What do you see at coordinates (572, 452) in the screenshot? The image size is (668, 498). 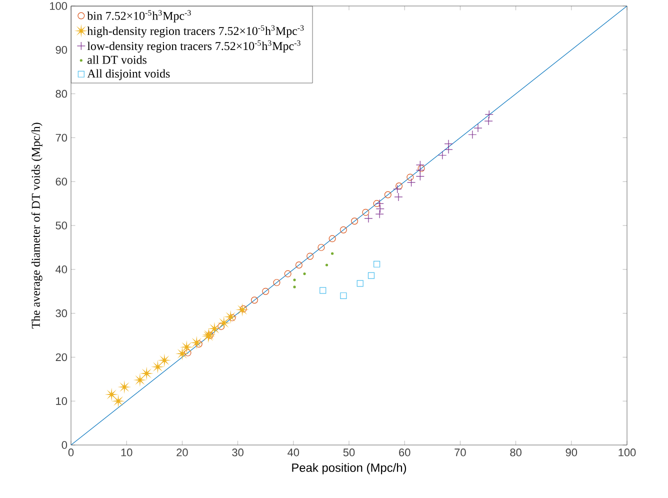 I see `x-tick-label: 90` at bounding box center [572, 452].